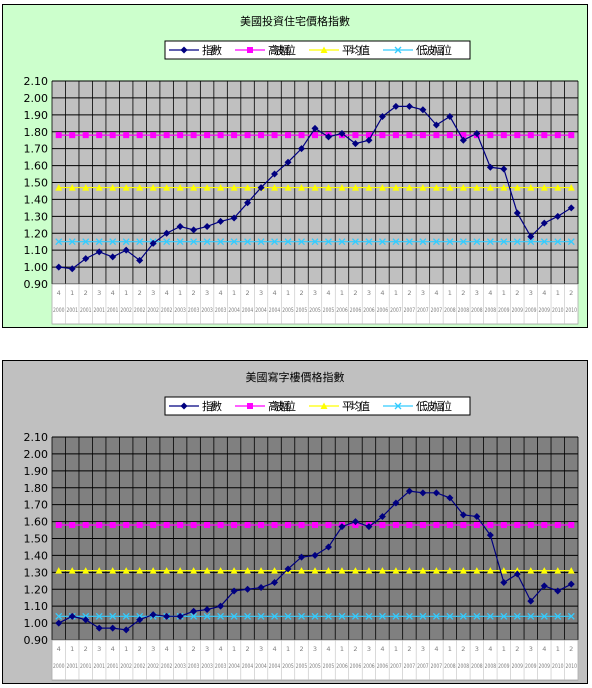 This screenshot has width=592, height=688. I want to click on y-tick-label: 1.80, so click(36, 132).